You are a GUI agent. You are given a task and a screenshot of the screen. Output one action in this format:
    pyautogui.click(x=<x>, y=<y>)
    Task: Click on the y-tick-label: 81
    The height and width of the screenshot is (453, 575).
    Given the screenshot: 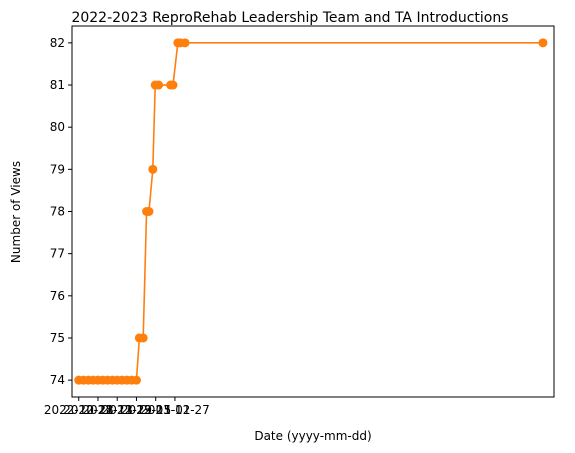 What is the action you would take?
    pyautogui.click(x=57, y=85)
    